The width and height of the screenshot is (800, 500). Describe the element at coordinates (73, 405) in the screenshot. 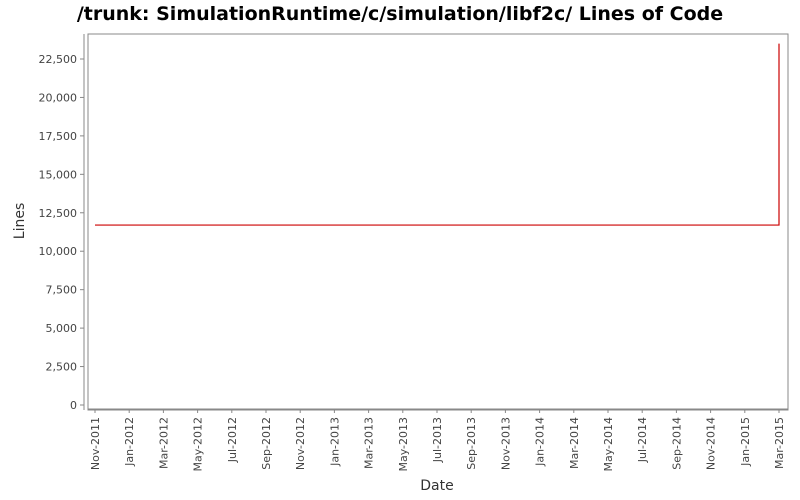

I see `y-tick-label: 0` at that location.